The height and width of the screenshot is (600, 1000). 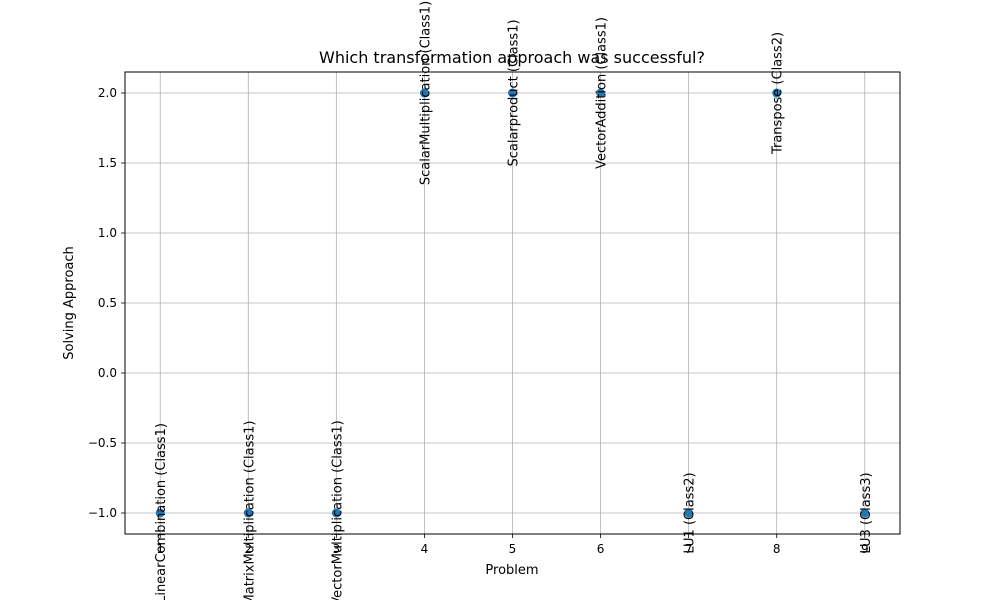 I want to click on y-tick-label: 2.0, so click(x=107, y=93).